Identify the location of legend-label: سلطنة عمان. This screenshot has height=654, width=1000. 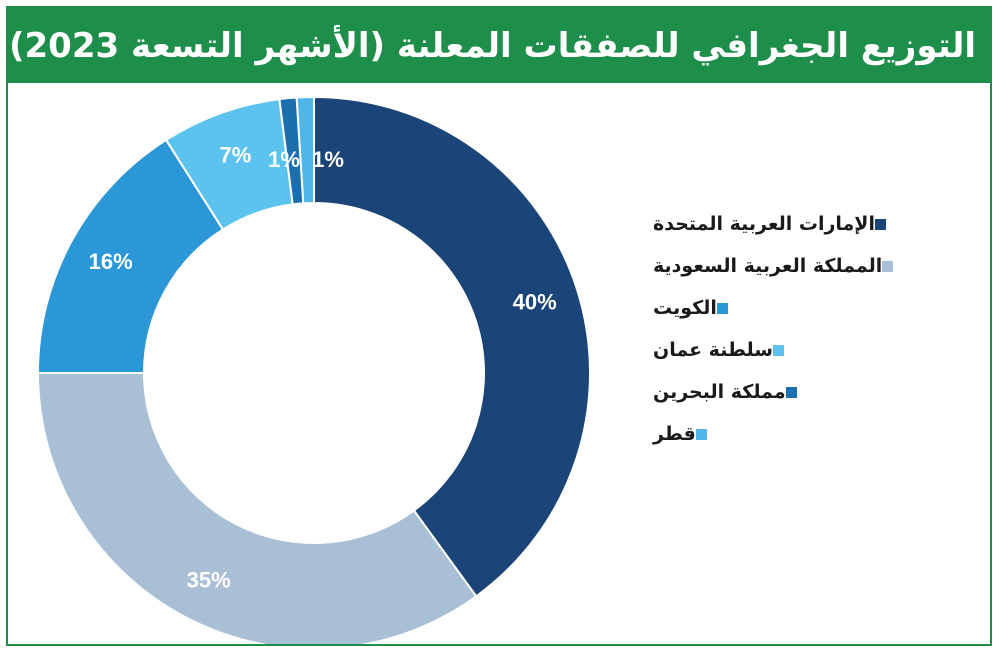
(713, 350).